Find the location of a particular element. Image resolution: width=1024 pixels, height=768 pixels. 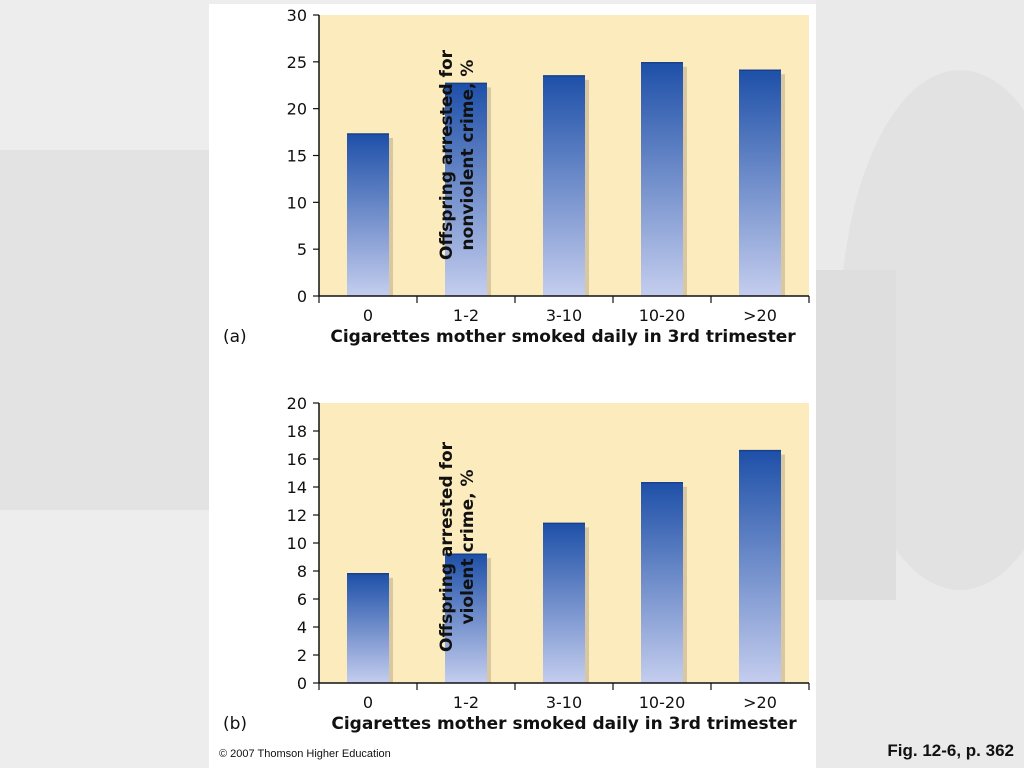

bars-a is located at coordinates (566, 179).